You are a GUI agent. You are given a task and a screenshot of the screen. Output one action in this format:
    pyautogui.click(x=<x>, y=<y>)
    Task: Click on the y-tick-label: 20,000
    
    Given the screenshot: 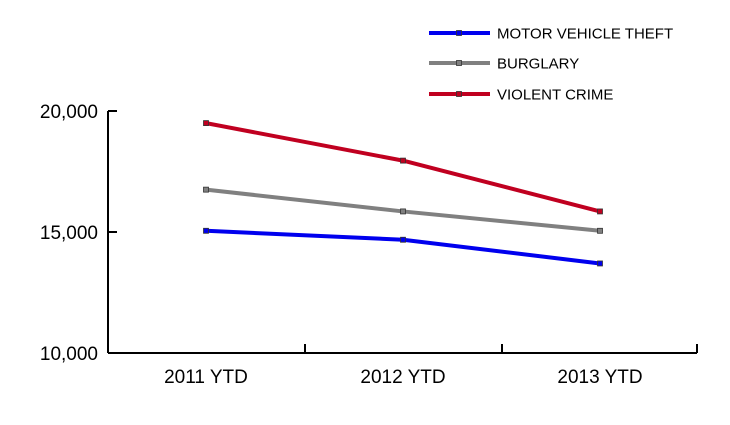 What is the action you would take?
    pyautogui.click(x=69, y=112)
    